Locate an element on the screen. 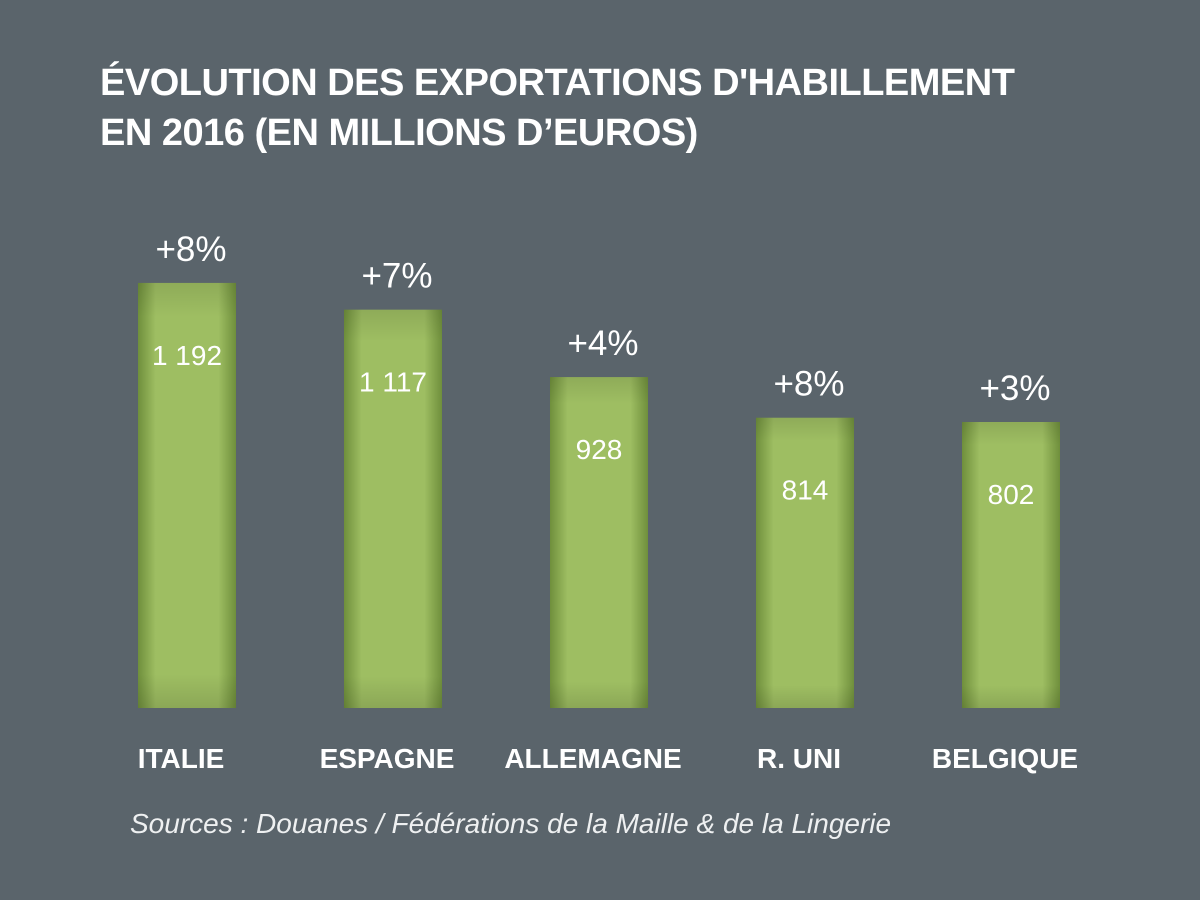  growth-label-allemagne: +4% is located at coordinates (602, 343).